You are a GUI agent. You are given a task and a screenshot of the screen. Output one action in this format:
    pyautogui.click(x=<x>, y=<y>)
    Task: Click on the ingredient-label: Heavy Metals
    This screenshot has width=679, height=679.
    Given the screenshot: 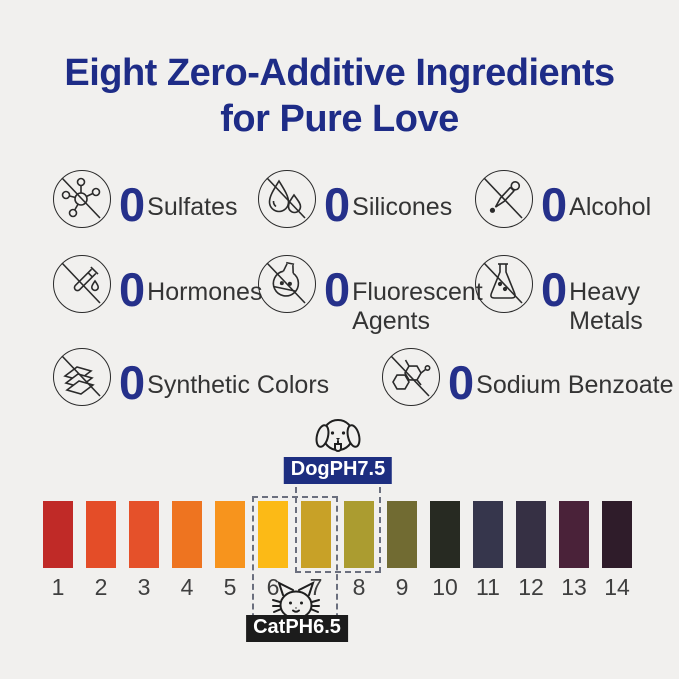 What is the action you would take?
    pyautogui.click(x=606, y=306)
    